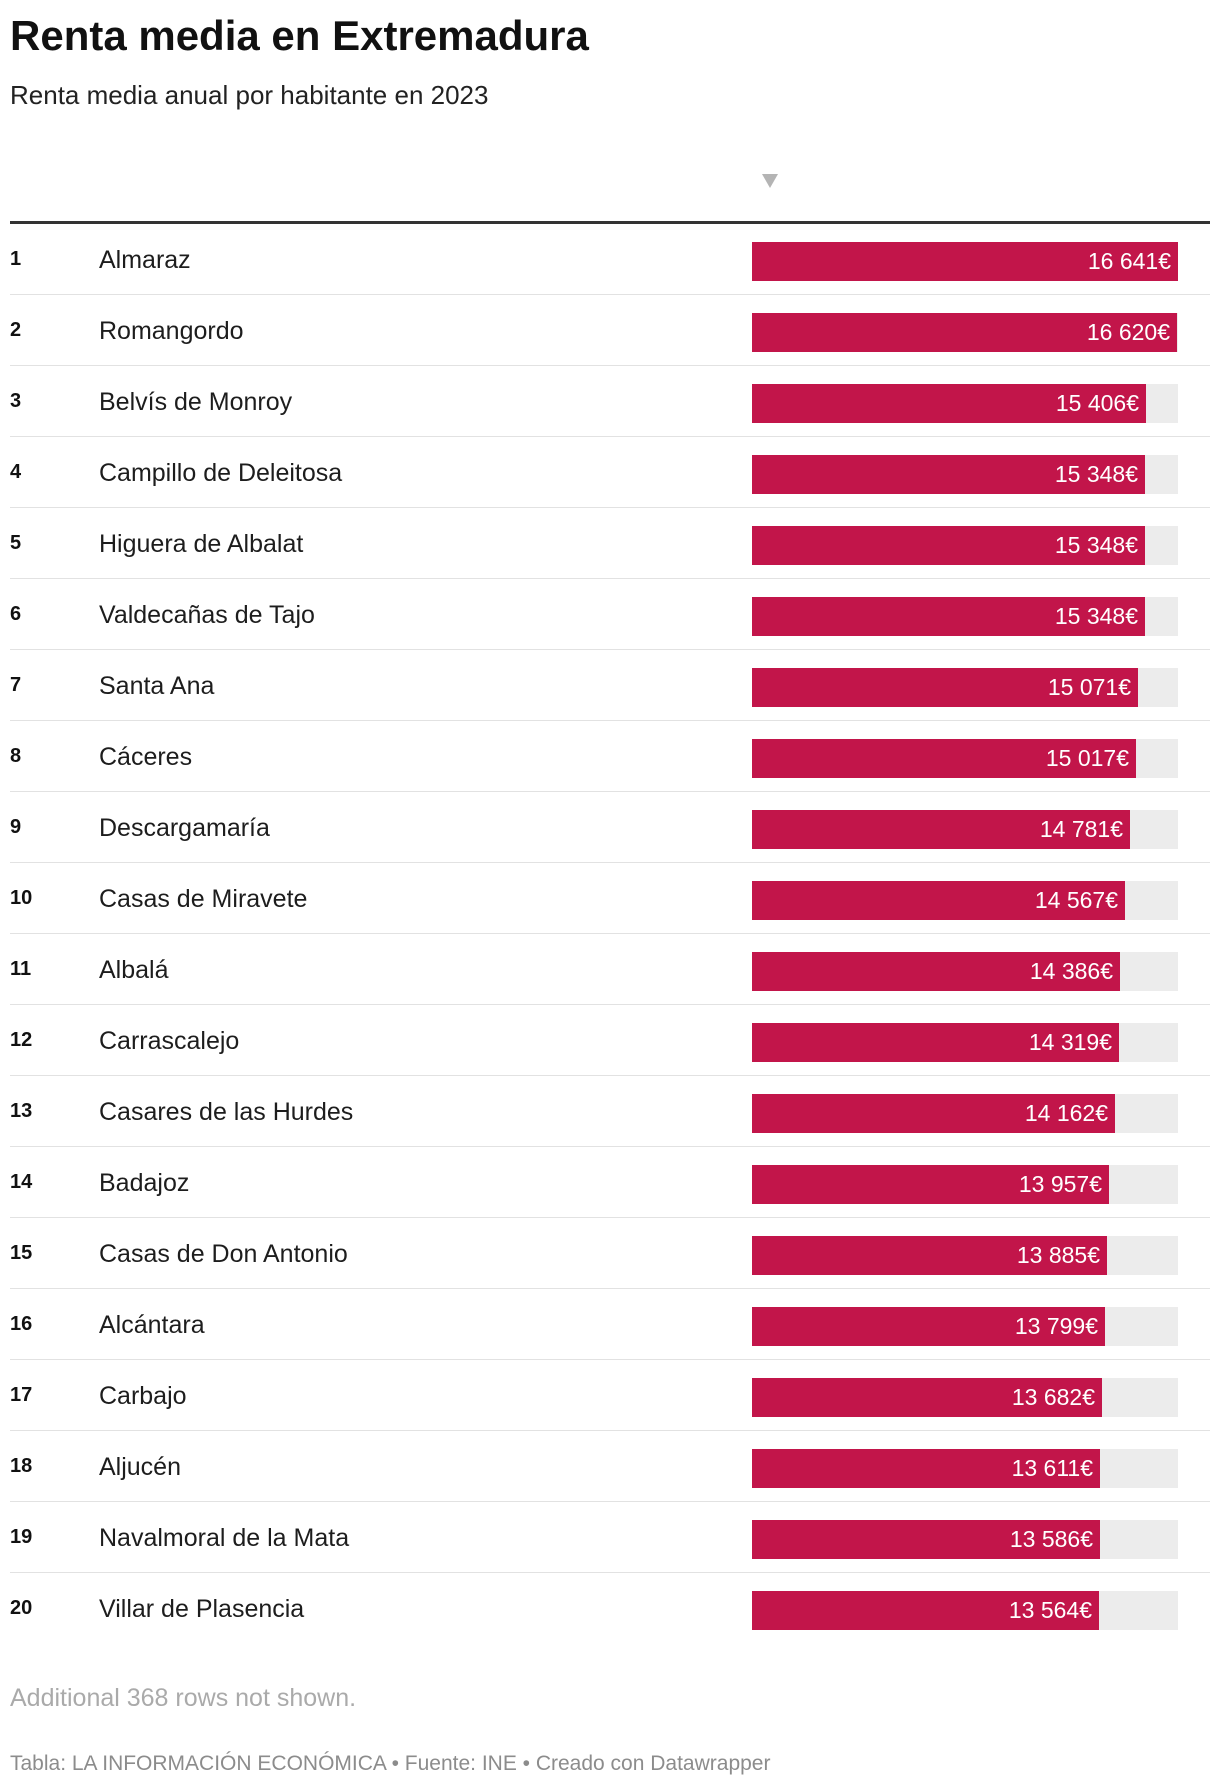 The width and height of the screenshot is (1220, 1790). What do you see at coordinates (202, 1609) in the screenshot?
I see `row-municipality: Villar de Plasencia` at bounding box center [202, 1609].